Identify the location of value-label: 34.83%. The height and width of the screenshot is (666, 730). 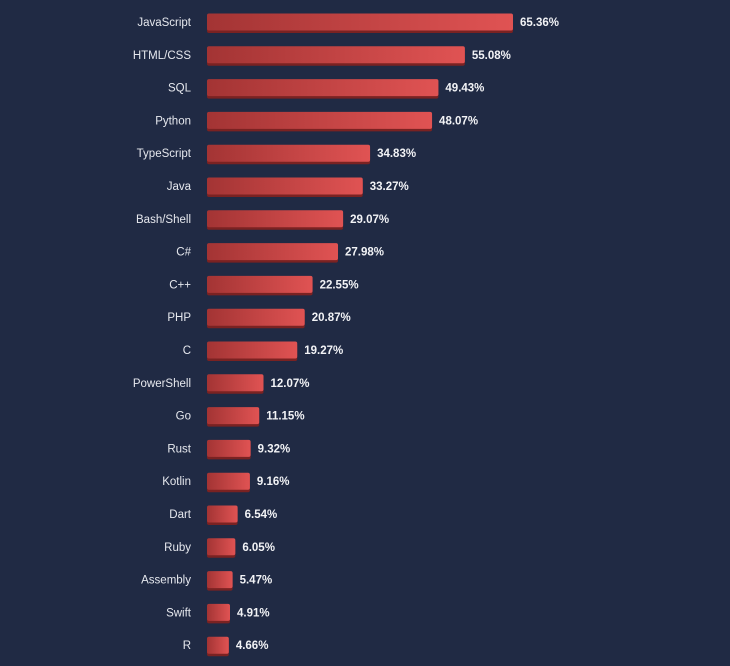
(396, 154).